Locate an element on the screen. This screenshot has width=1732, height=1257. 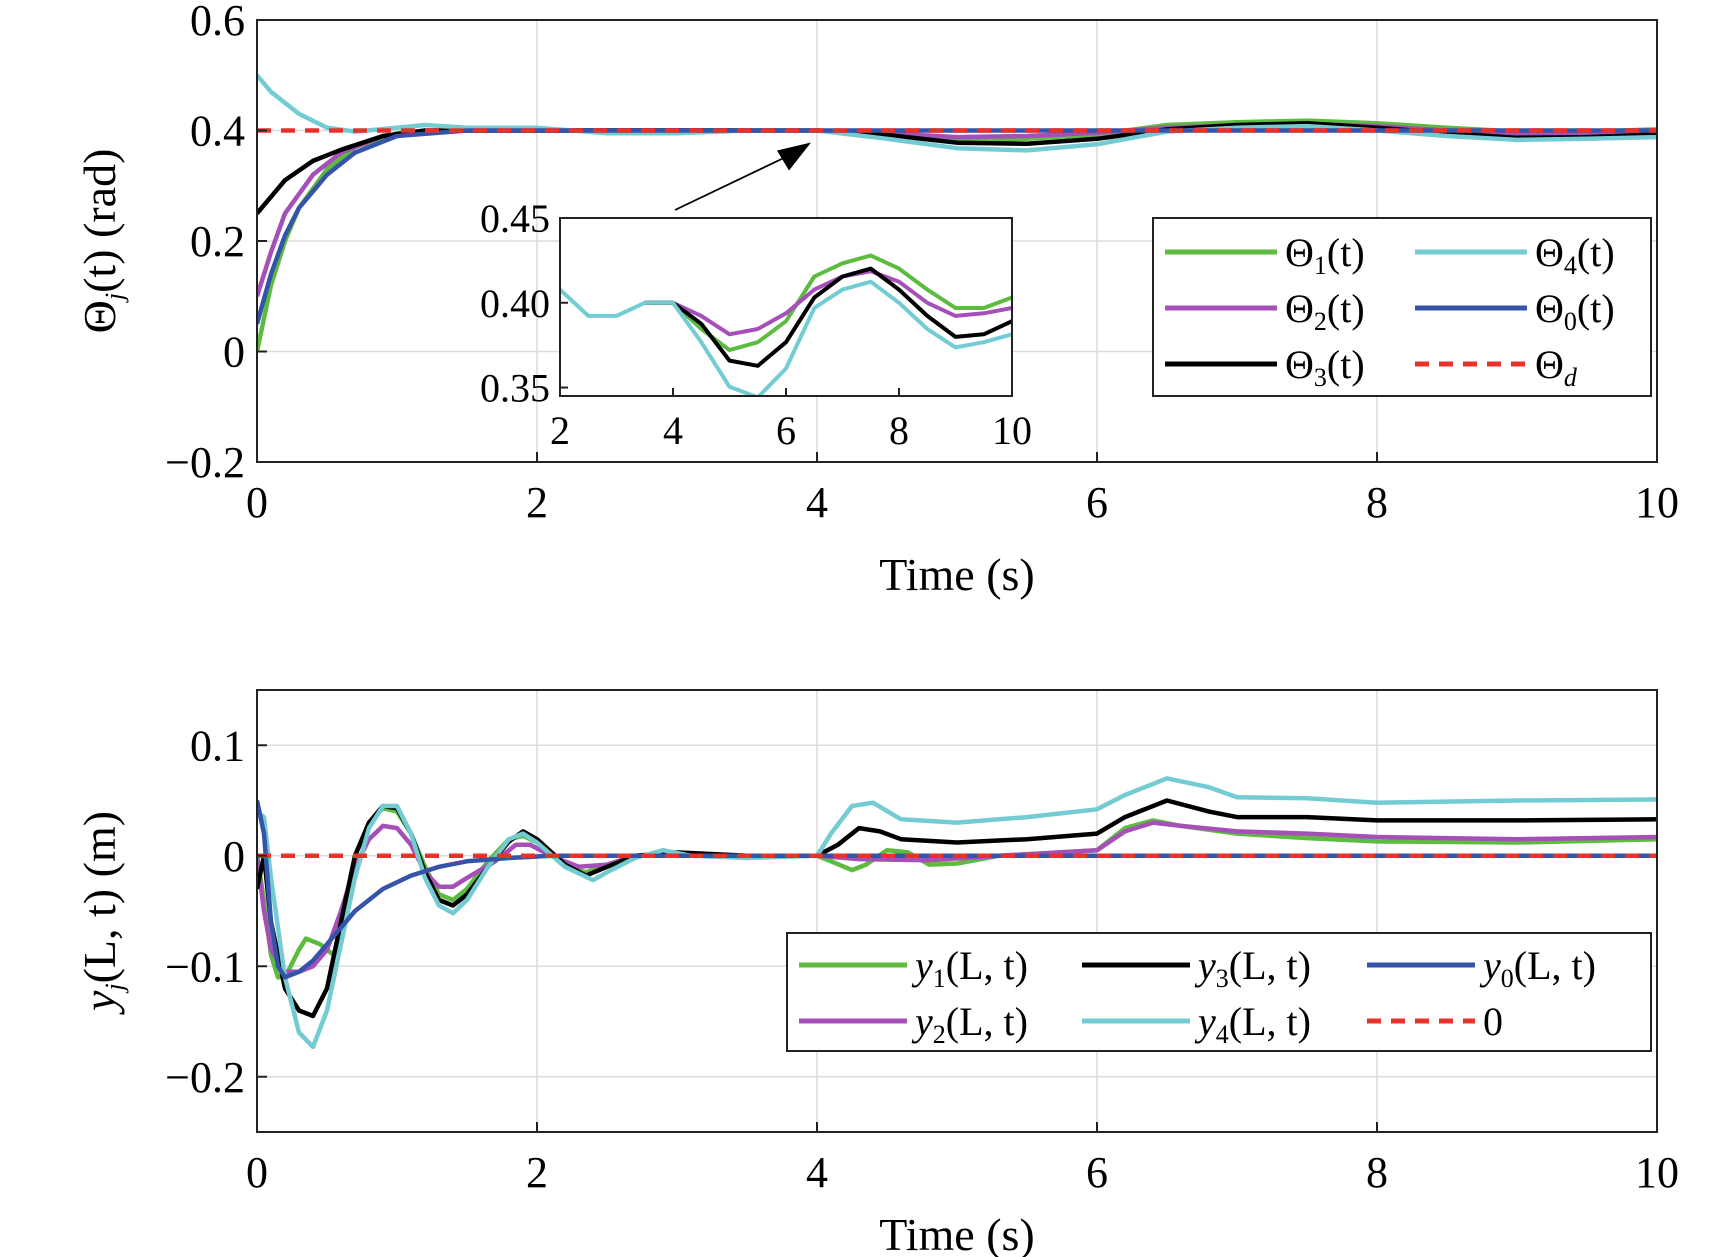
bottom-legend-label-1: y3(L, t) is located at coordinates (1252, 968).